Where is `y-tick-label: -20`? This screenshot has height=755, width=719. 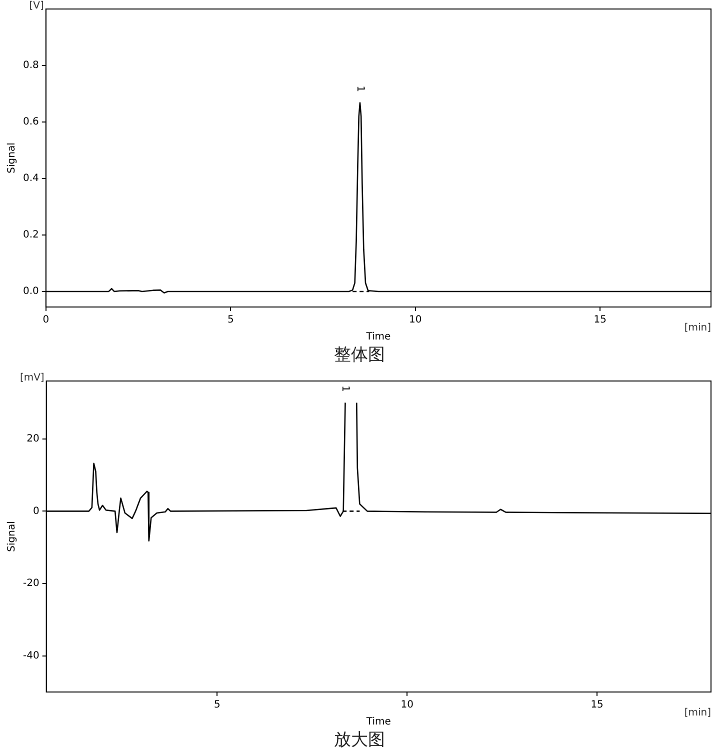
y-tick-label: -20 is located at coordinates (31, 584).